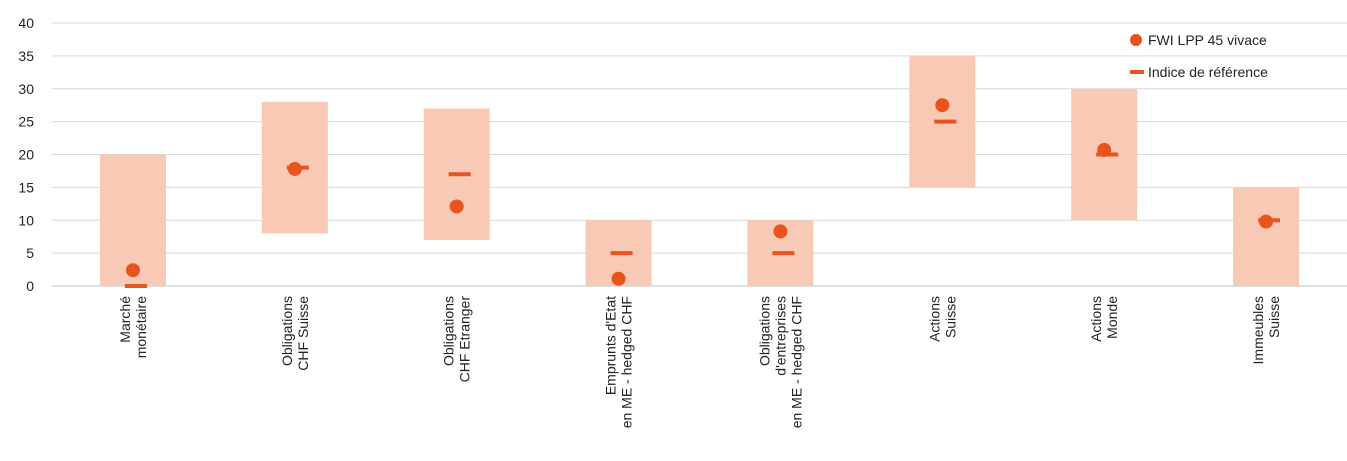  What do you see at coordinates (30, 253) in the screenshot?
I see `y-tick-label: 5` at bounding box center [30, 253].